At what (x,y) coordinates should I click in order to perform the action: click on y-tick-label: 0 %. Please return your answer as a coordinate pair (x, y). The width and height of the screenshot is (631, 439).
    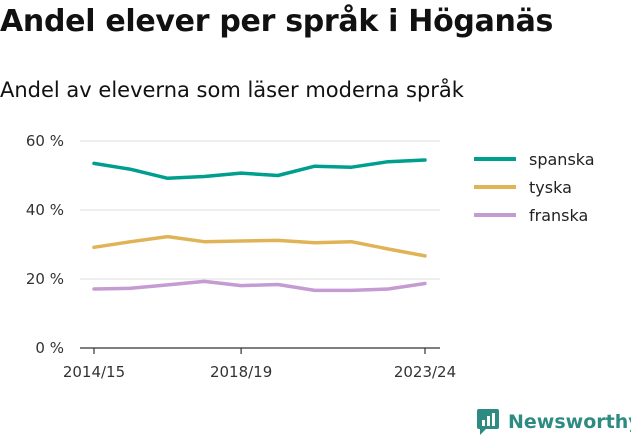
    Looking at the image, I should click on (49, 348).